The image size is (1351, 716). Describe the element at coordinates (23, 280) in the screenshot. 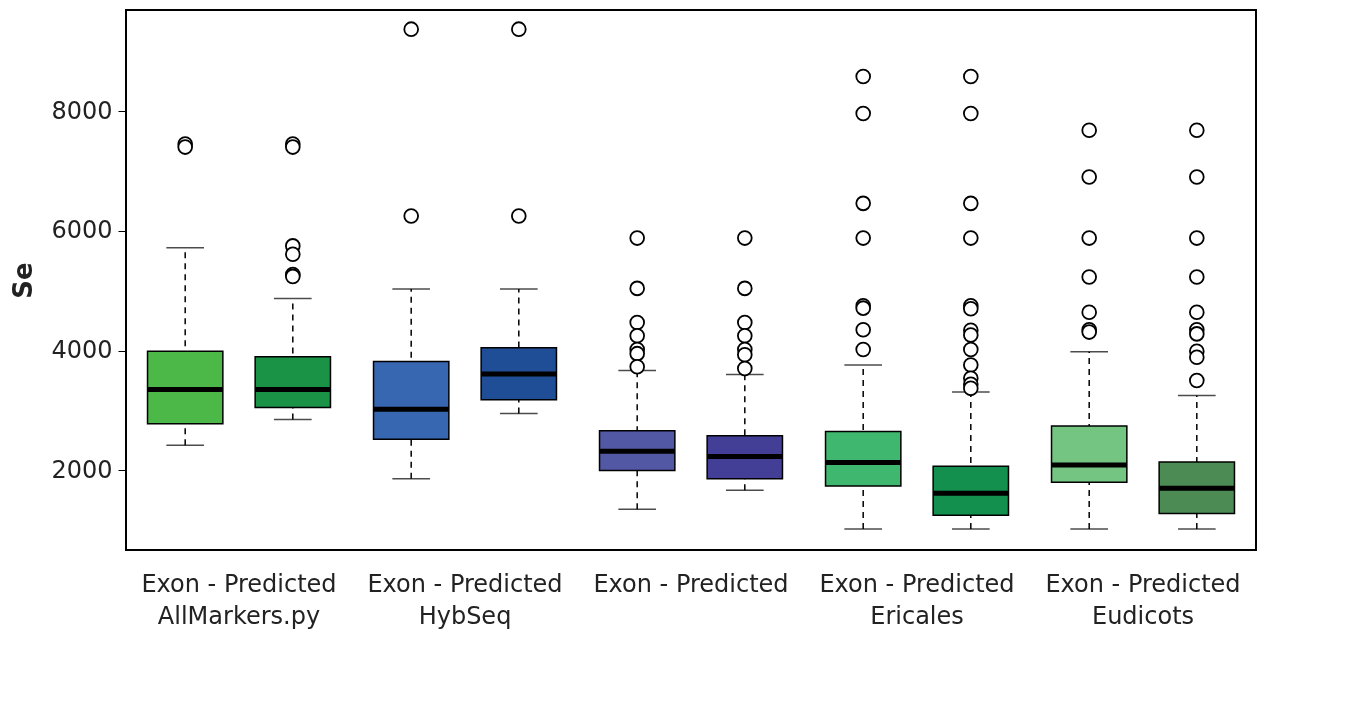

I see `y-axis-title: Se` at that location.